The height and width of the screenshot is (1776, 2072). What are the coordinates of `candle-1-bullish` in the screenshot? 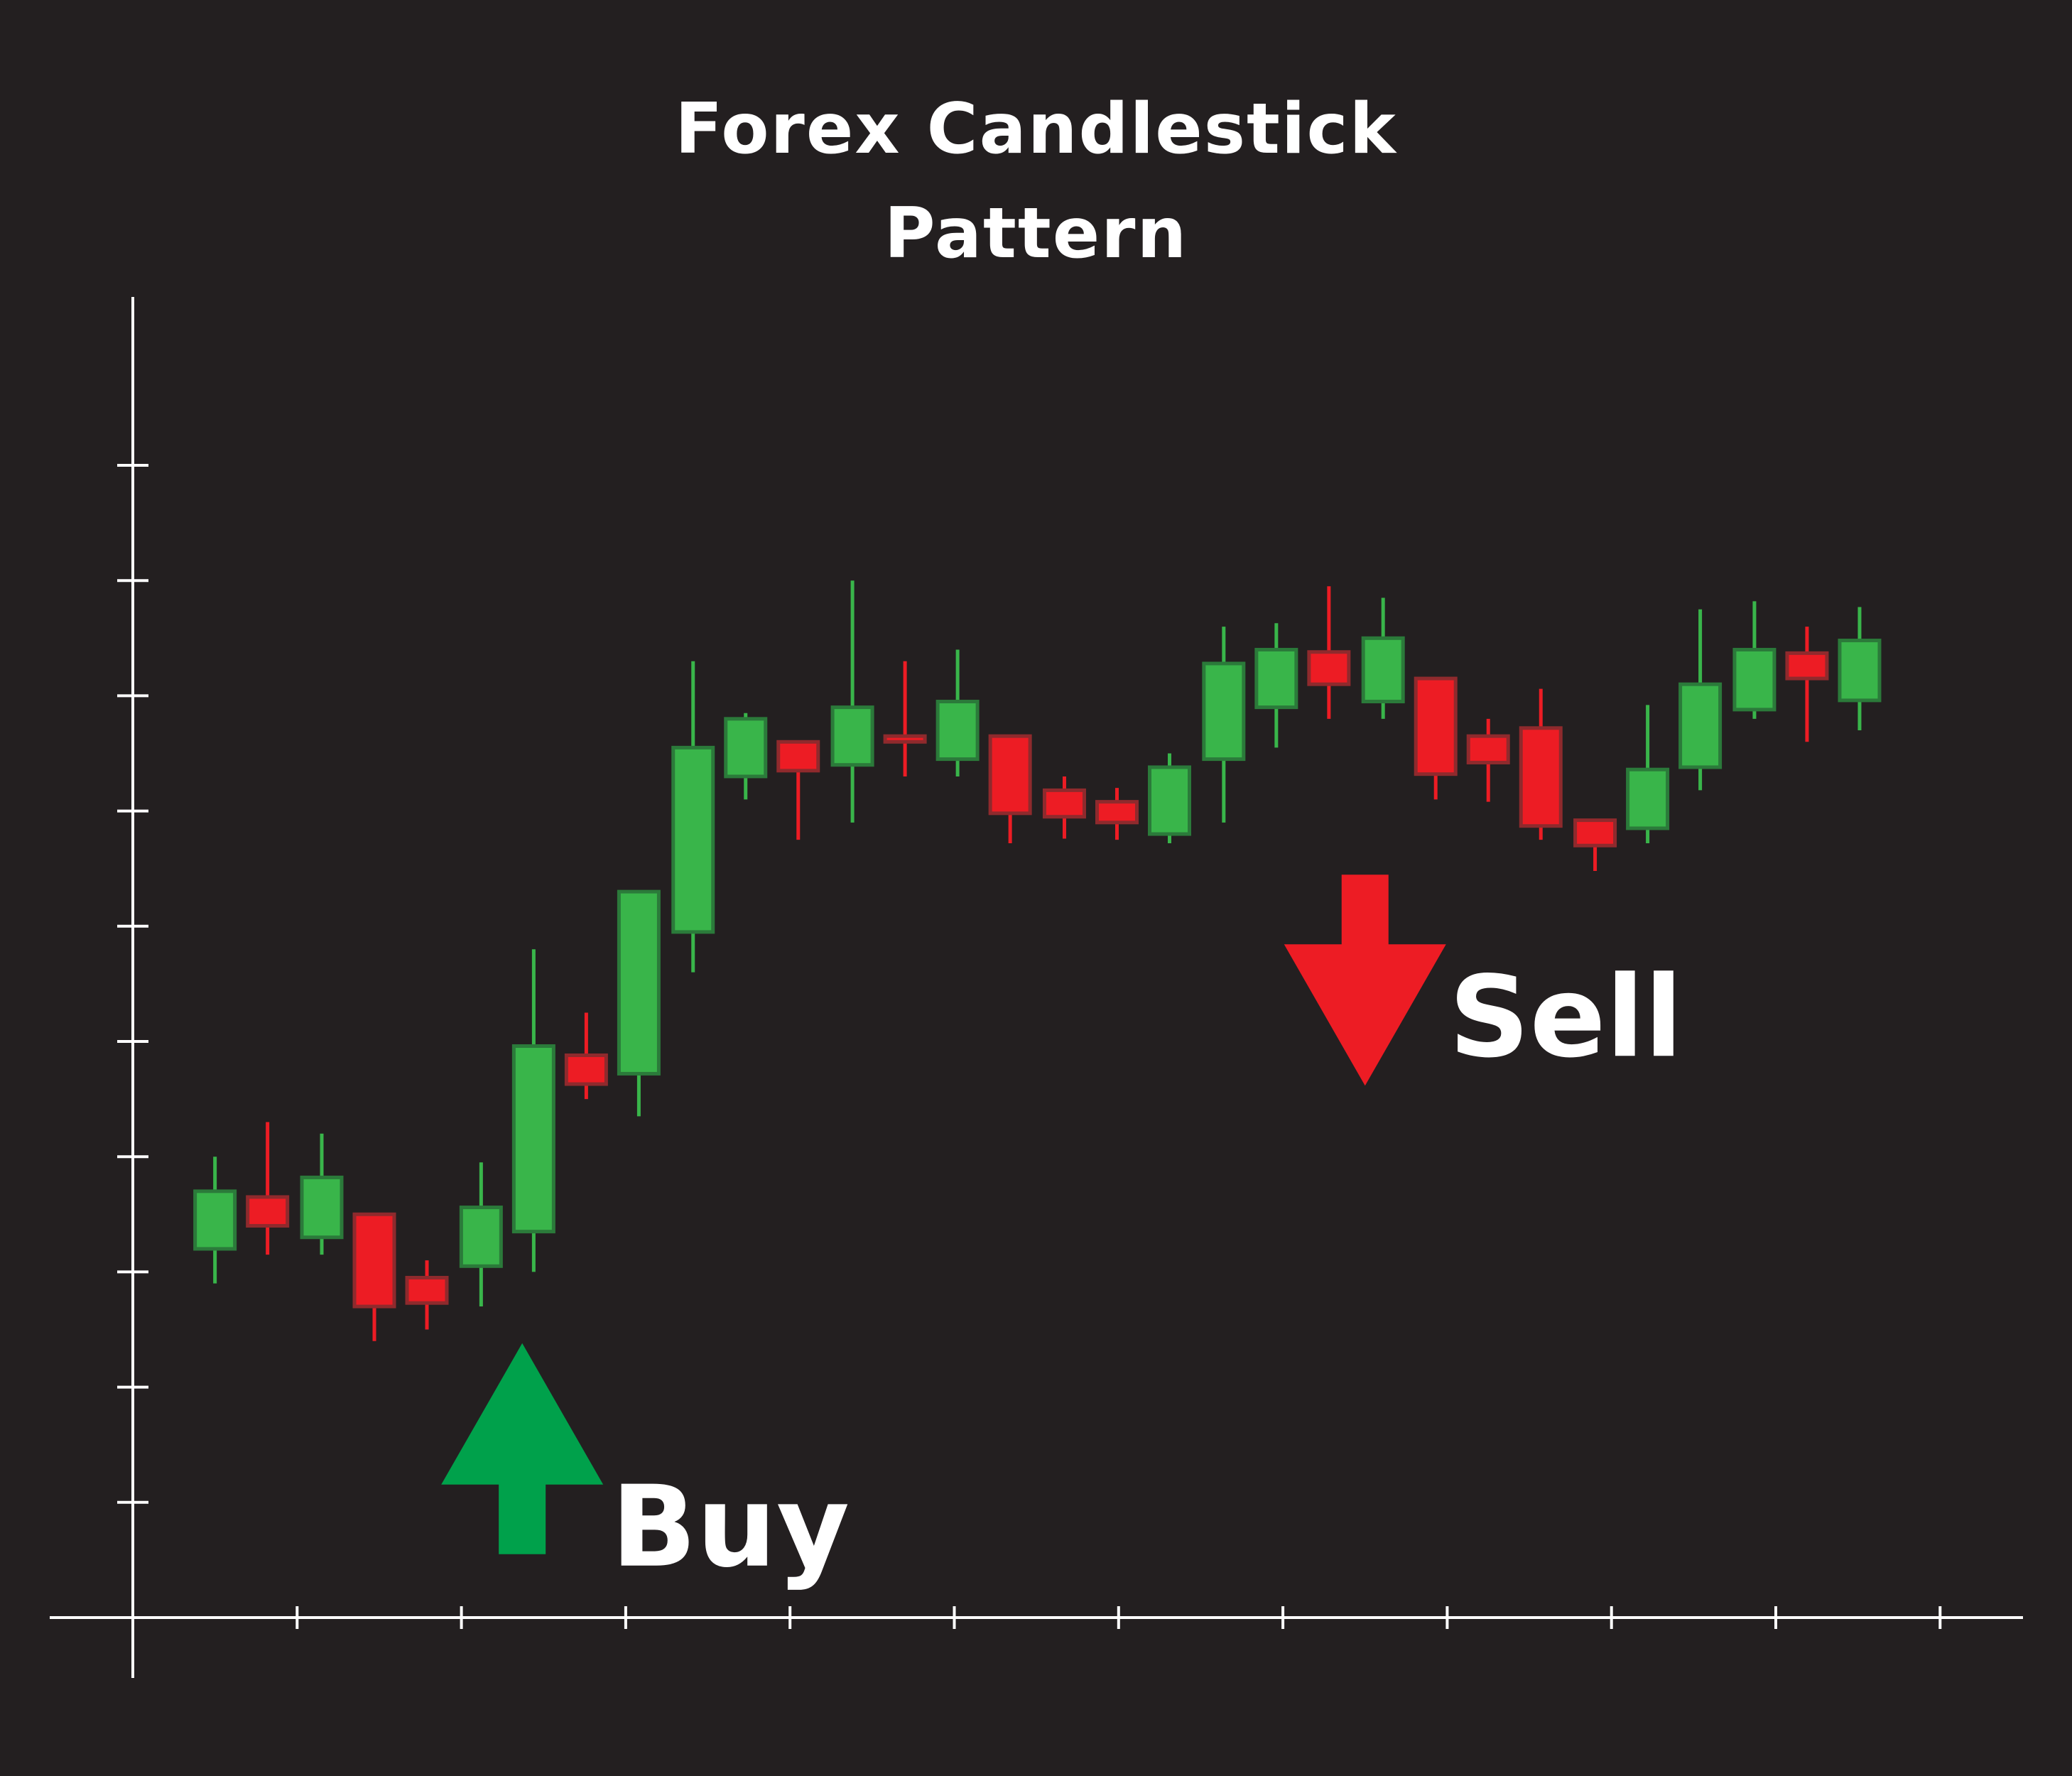 It's located at (215, 1220).